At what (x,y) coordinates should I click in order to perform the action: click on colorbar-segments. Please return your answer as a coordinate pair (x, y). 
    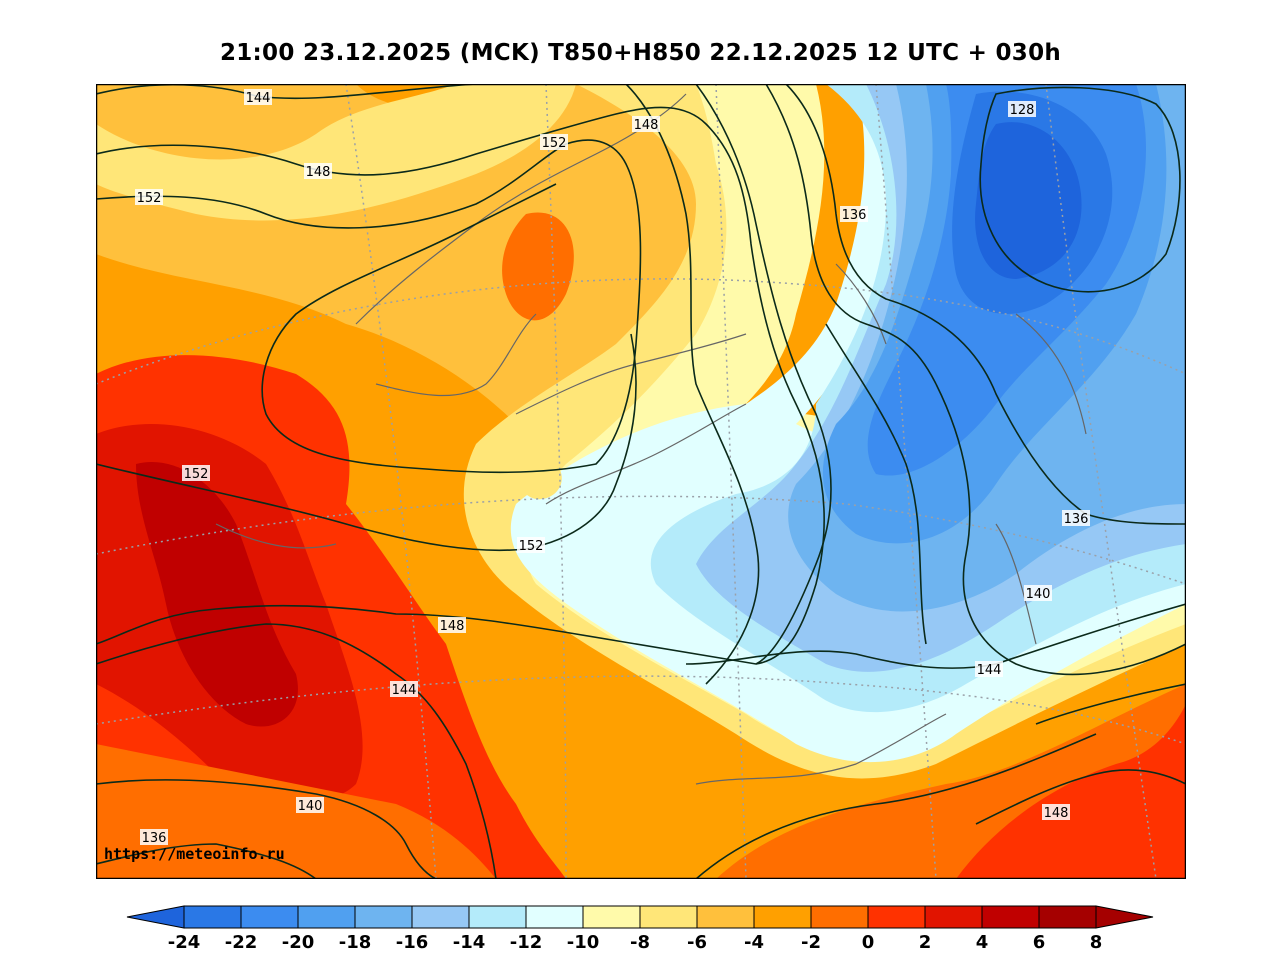
    Looking at the image, I should click on (640, 917).